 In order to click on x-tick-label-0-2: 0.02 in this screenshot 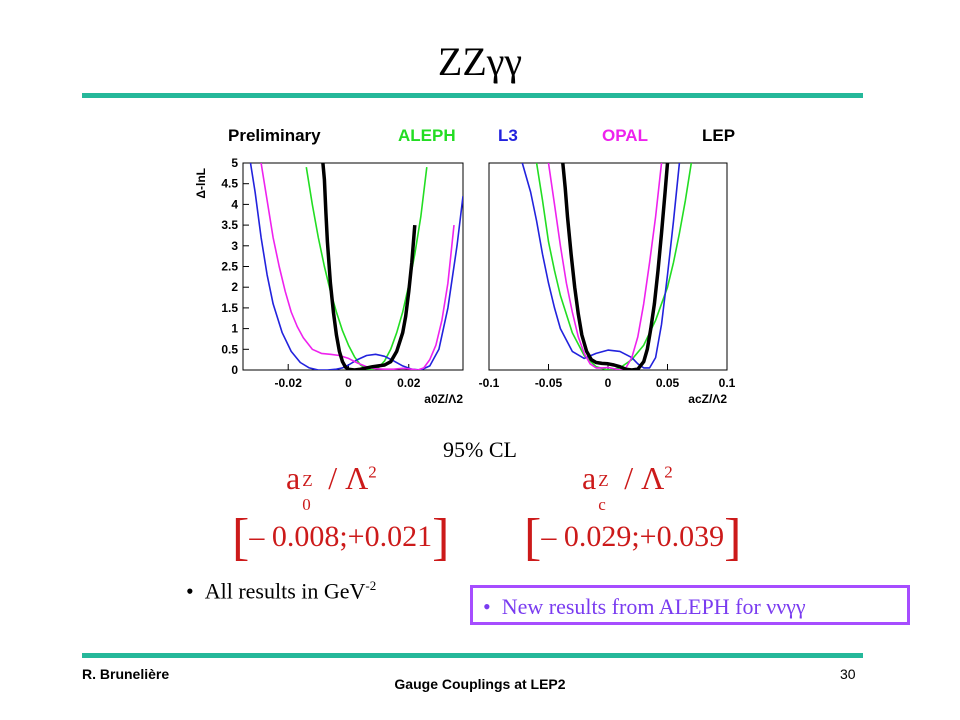, I will do `click(409, 383)`.